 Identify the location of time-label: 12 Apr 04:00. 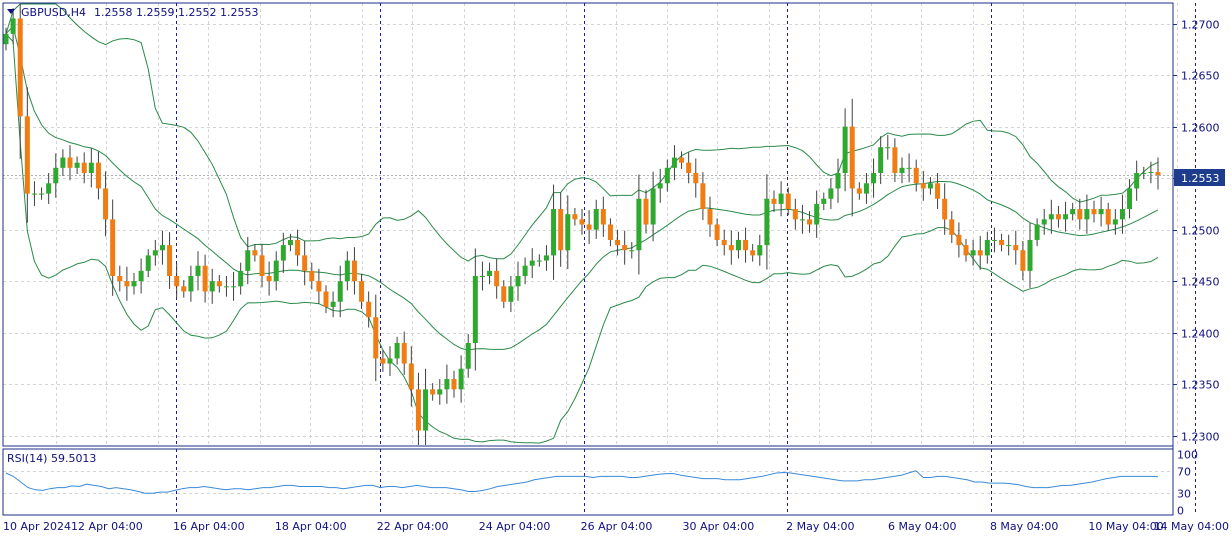
(107, 526).